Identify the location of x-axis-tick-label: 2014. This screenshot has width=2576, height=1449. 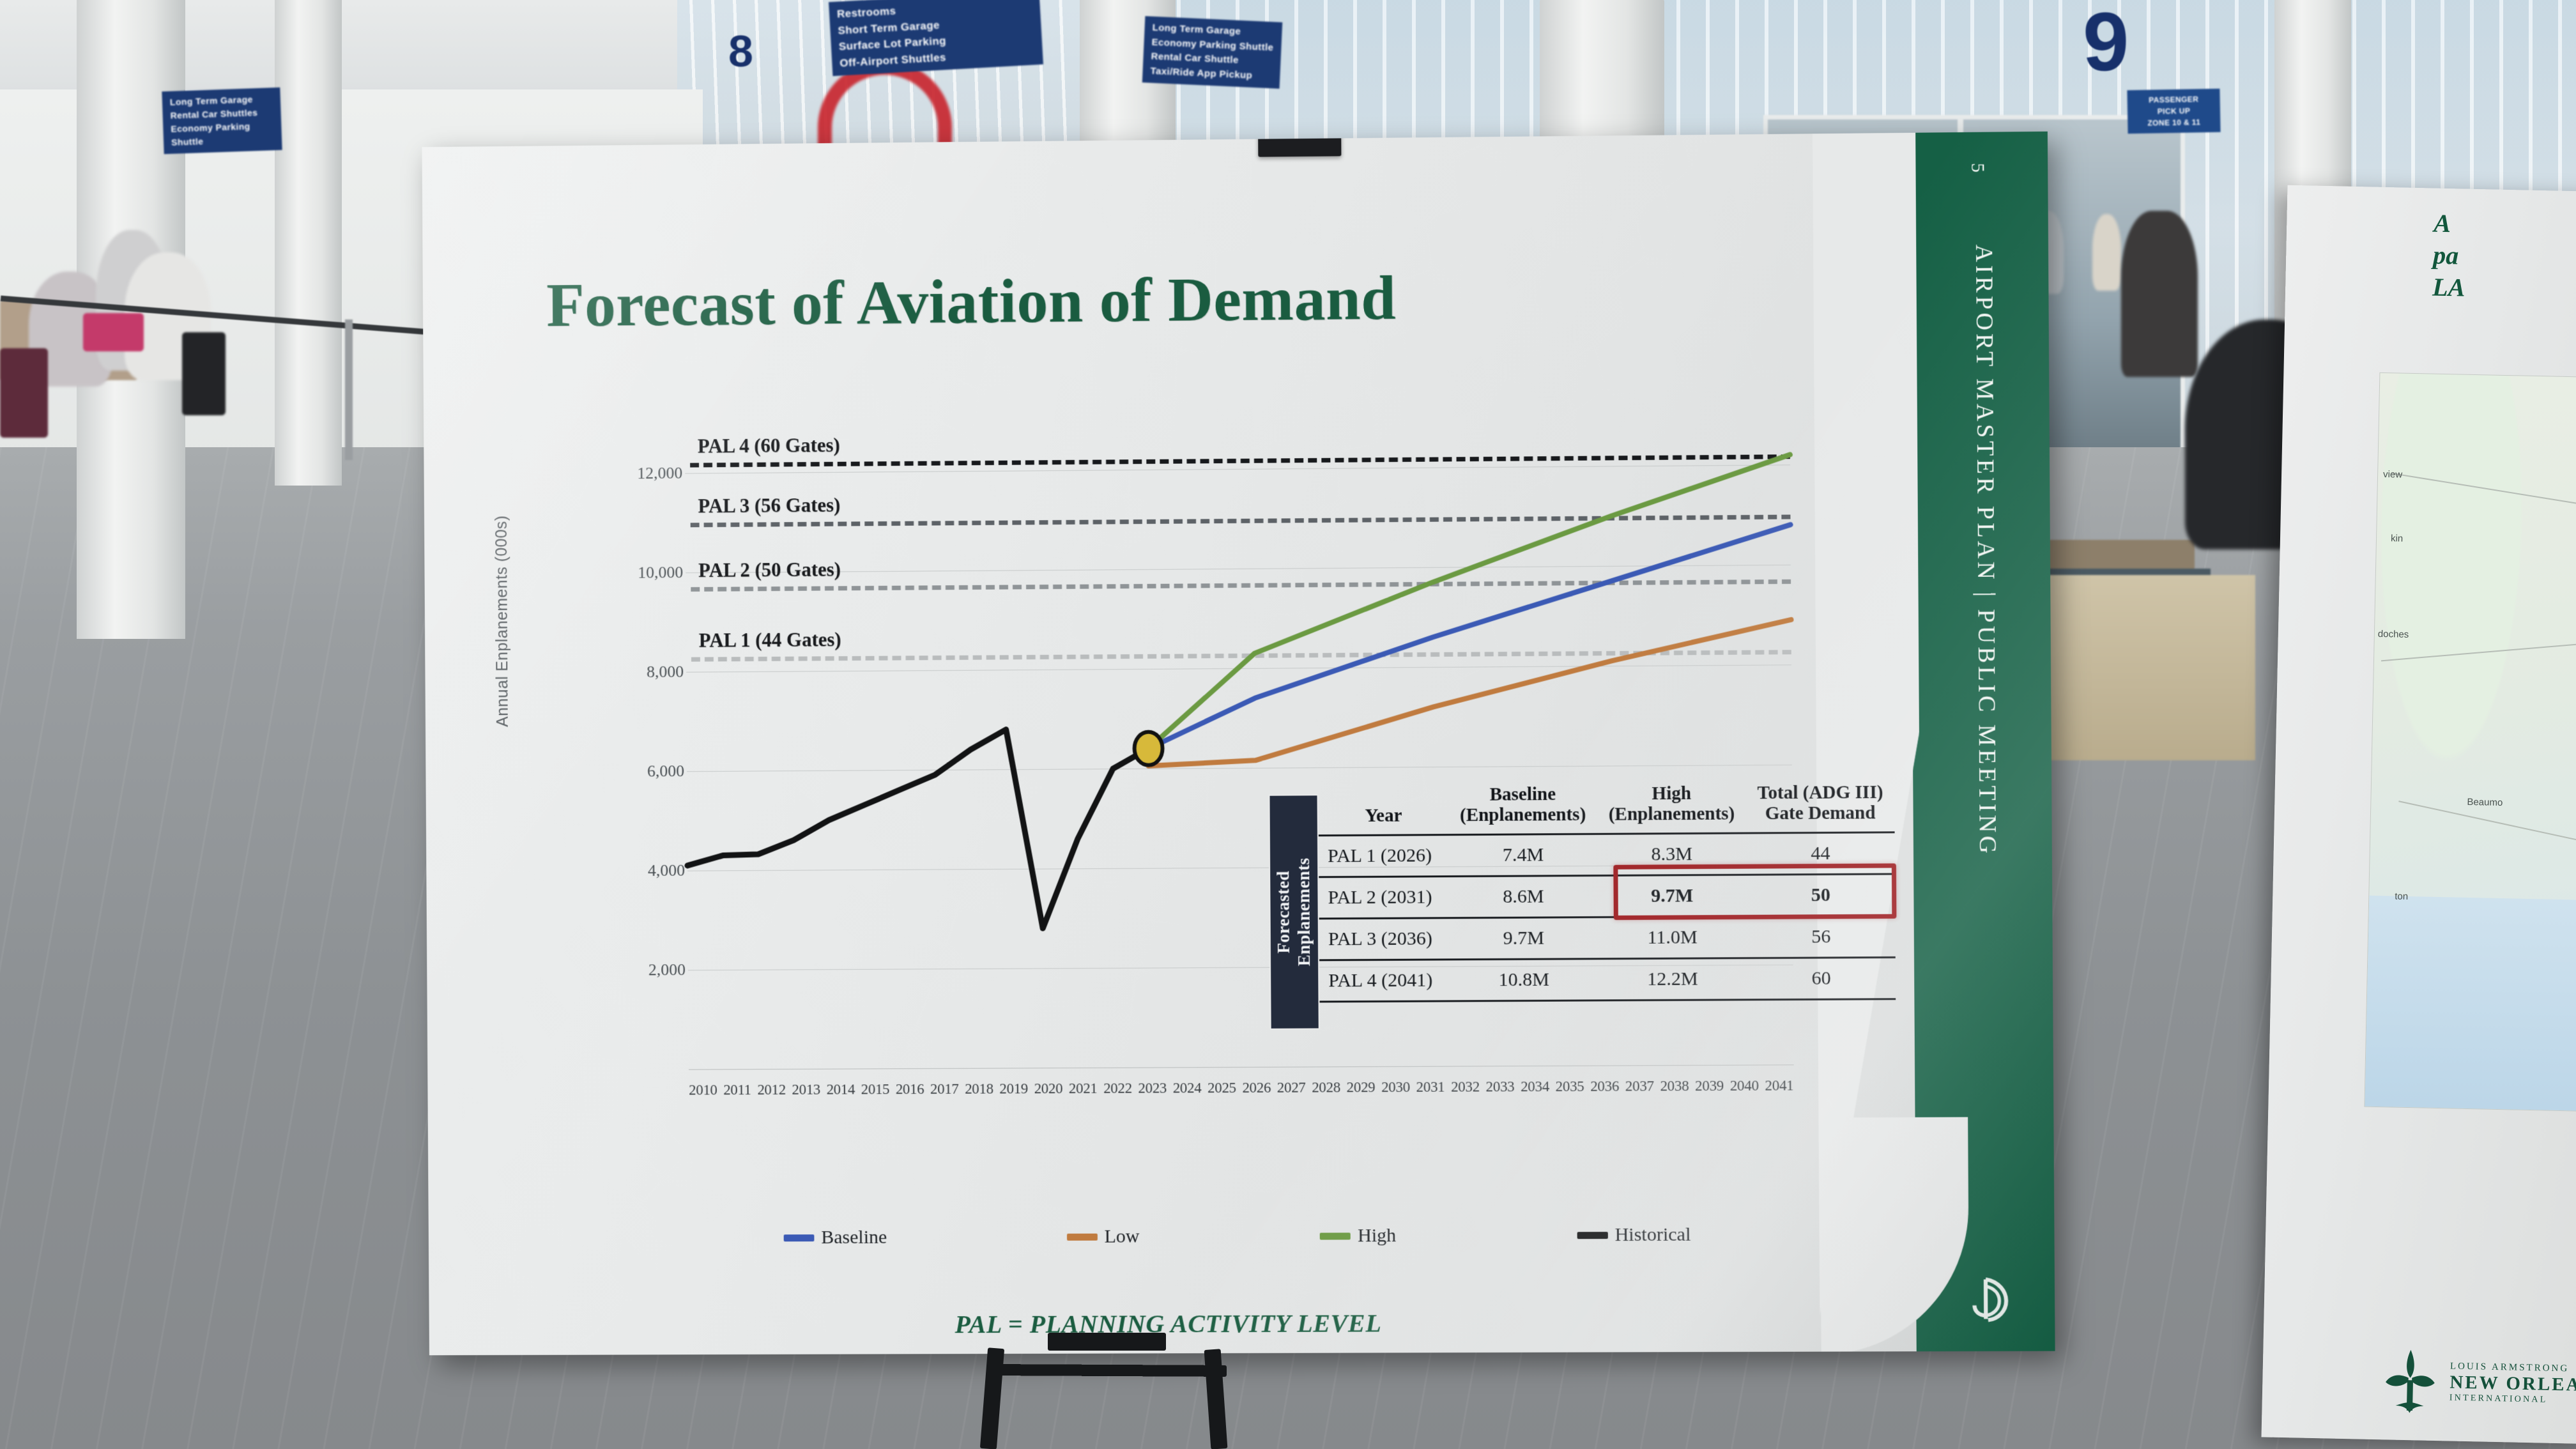
(840, 1089).